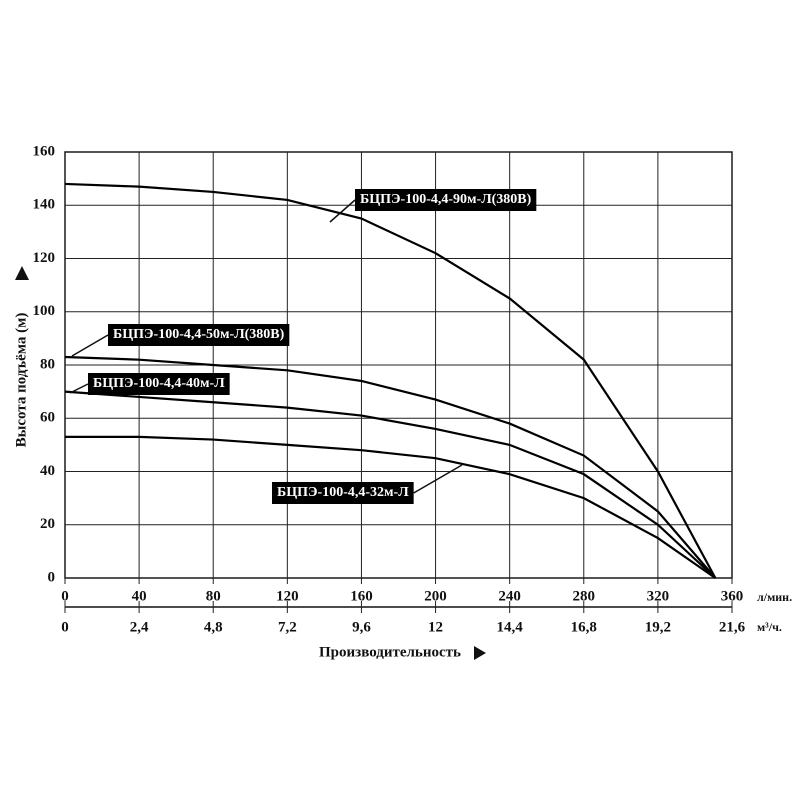 This screenshot has height=800, width=800. I want to click on x-tick-label: 360, so click(732, 596).